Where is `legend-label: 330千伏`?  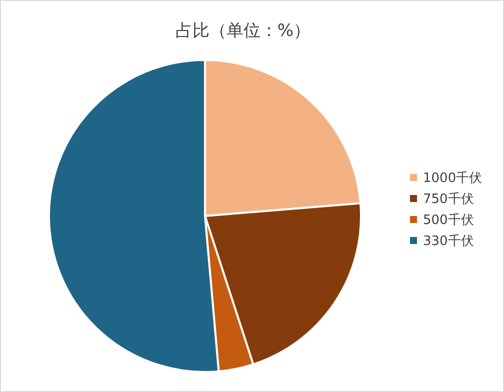 legend-label: 330千伏 is located at coordinates (448, 241).